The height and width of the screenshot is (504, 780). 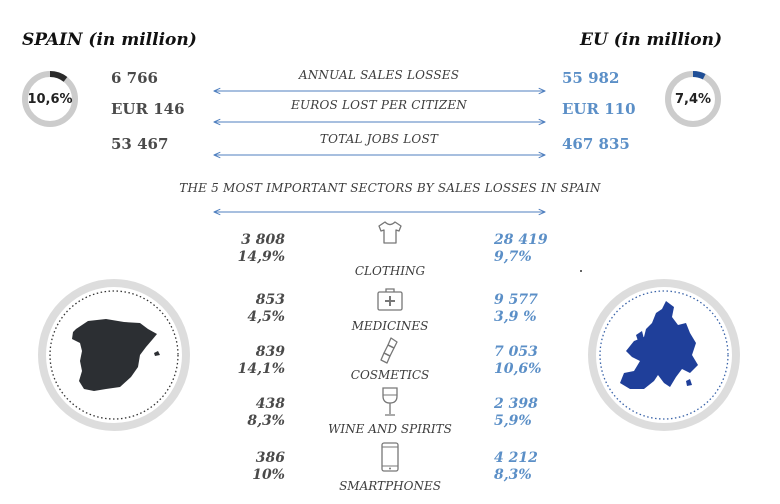 I want to click on smartphone-icon, so click(x=390, y=457).